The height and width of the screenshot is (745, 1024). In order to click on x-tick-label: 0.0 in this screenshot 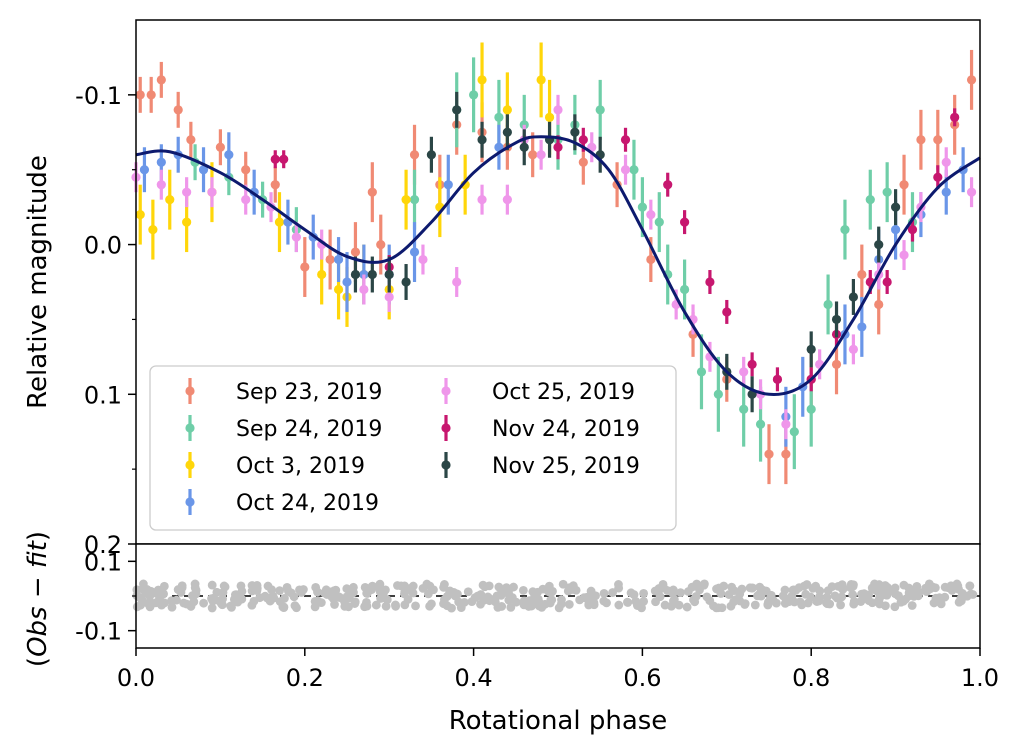, I will do `click(136, 678)`.